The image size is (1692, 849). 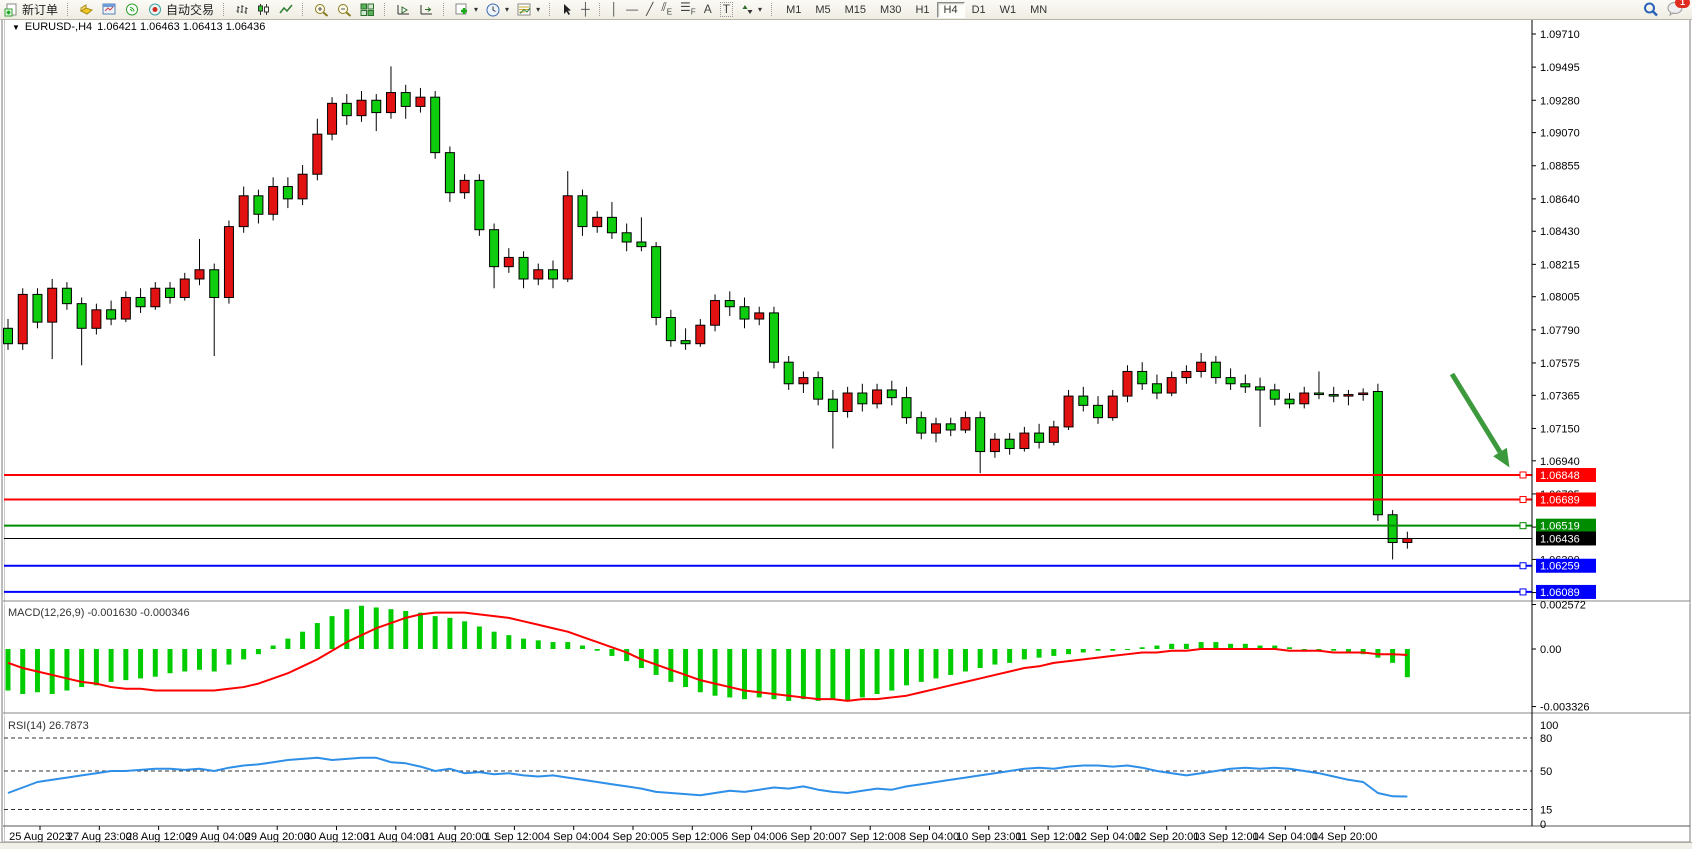 I want to click on trend-arrow-object, so click(x=1479, y=420).